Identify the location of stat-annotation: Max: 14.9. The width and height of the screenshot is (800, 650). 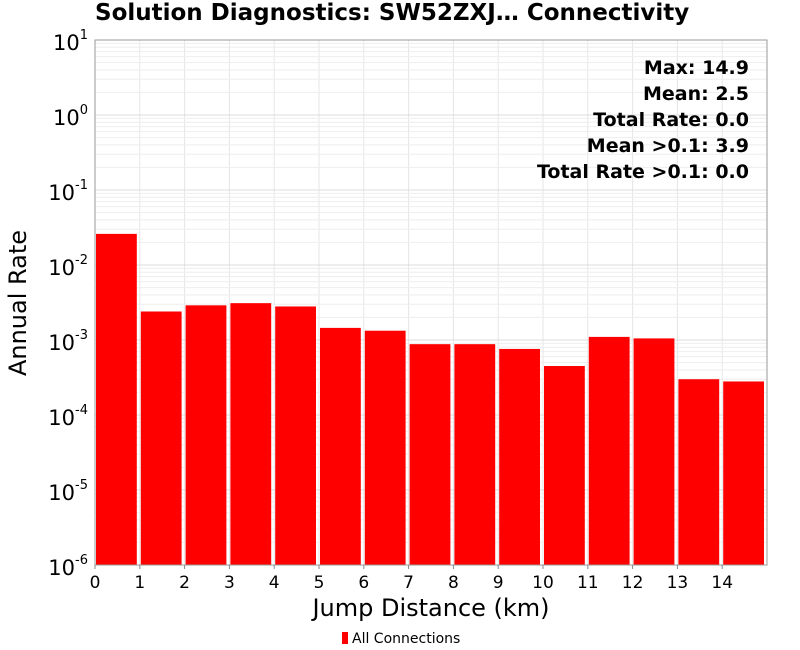
(696, 68).